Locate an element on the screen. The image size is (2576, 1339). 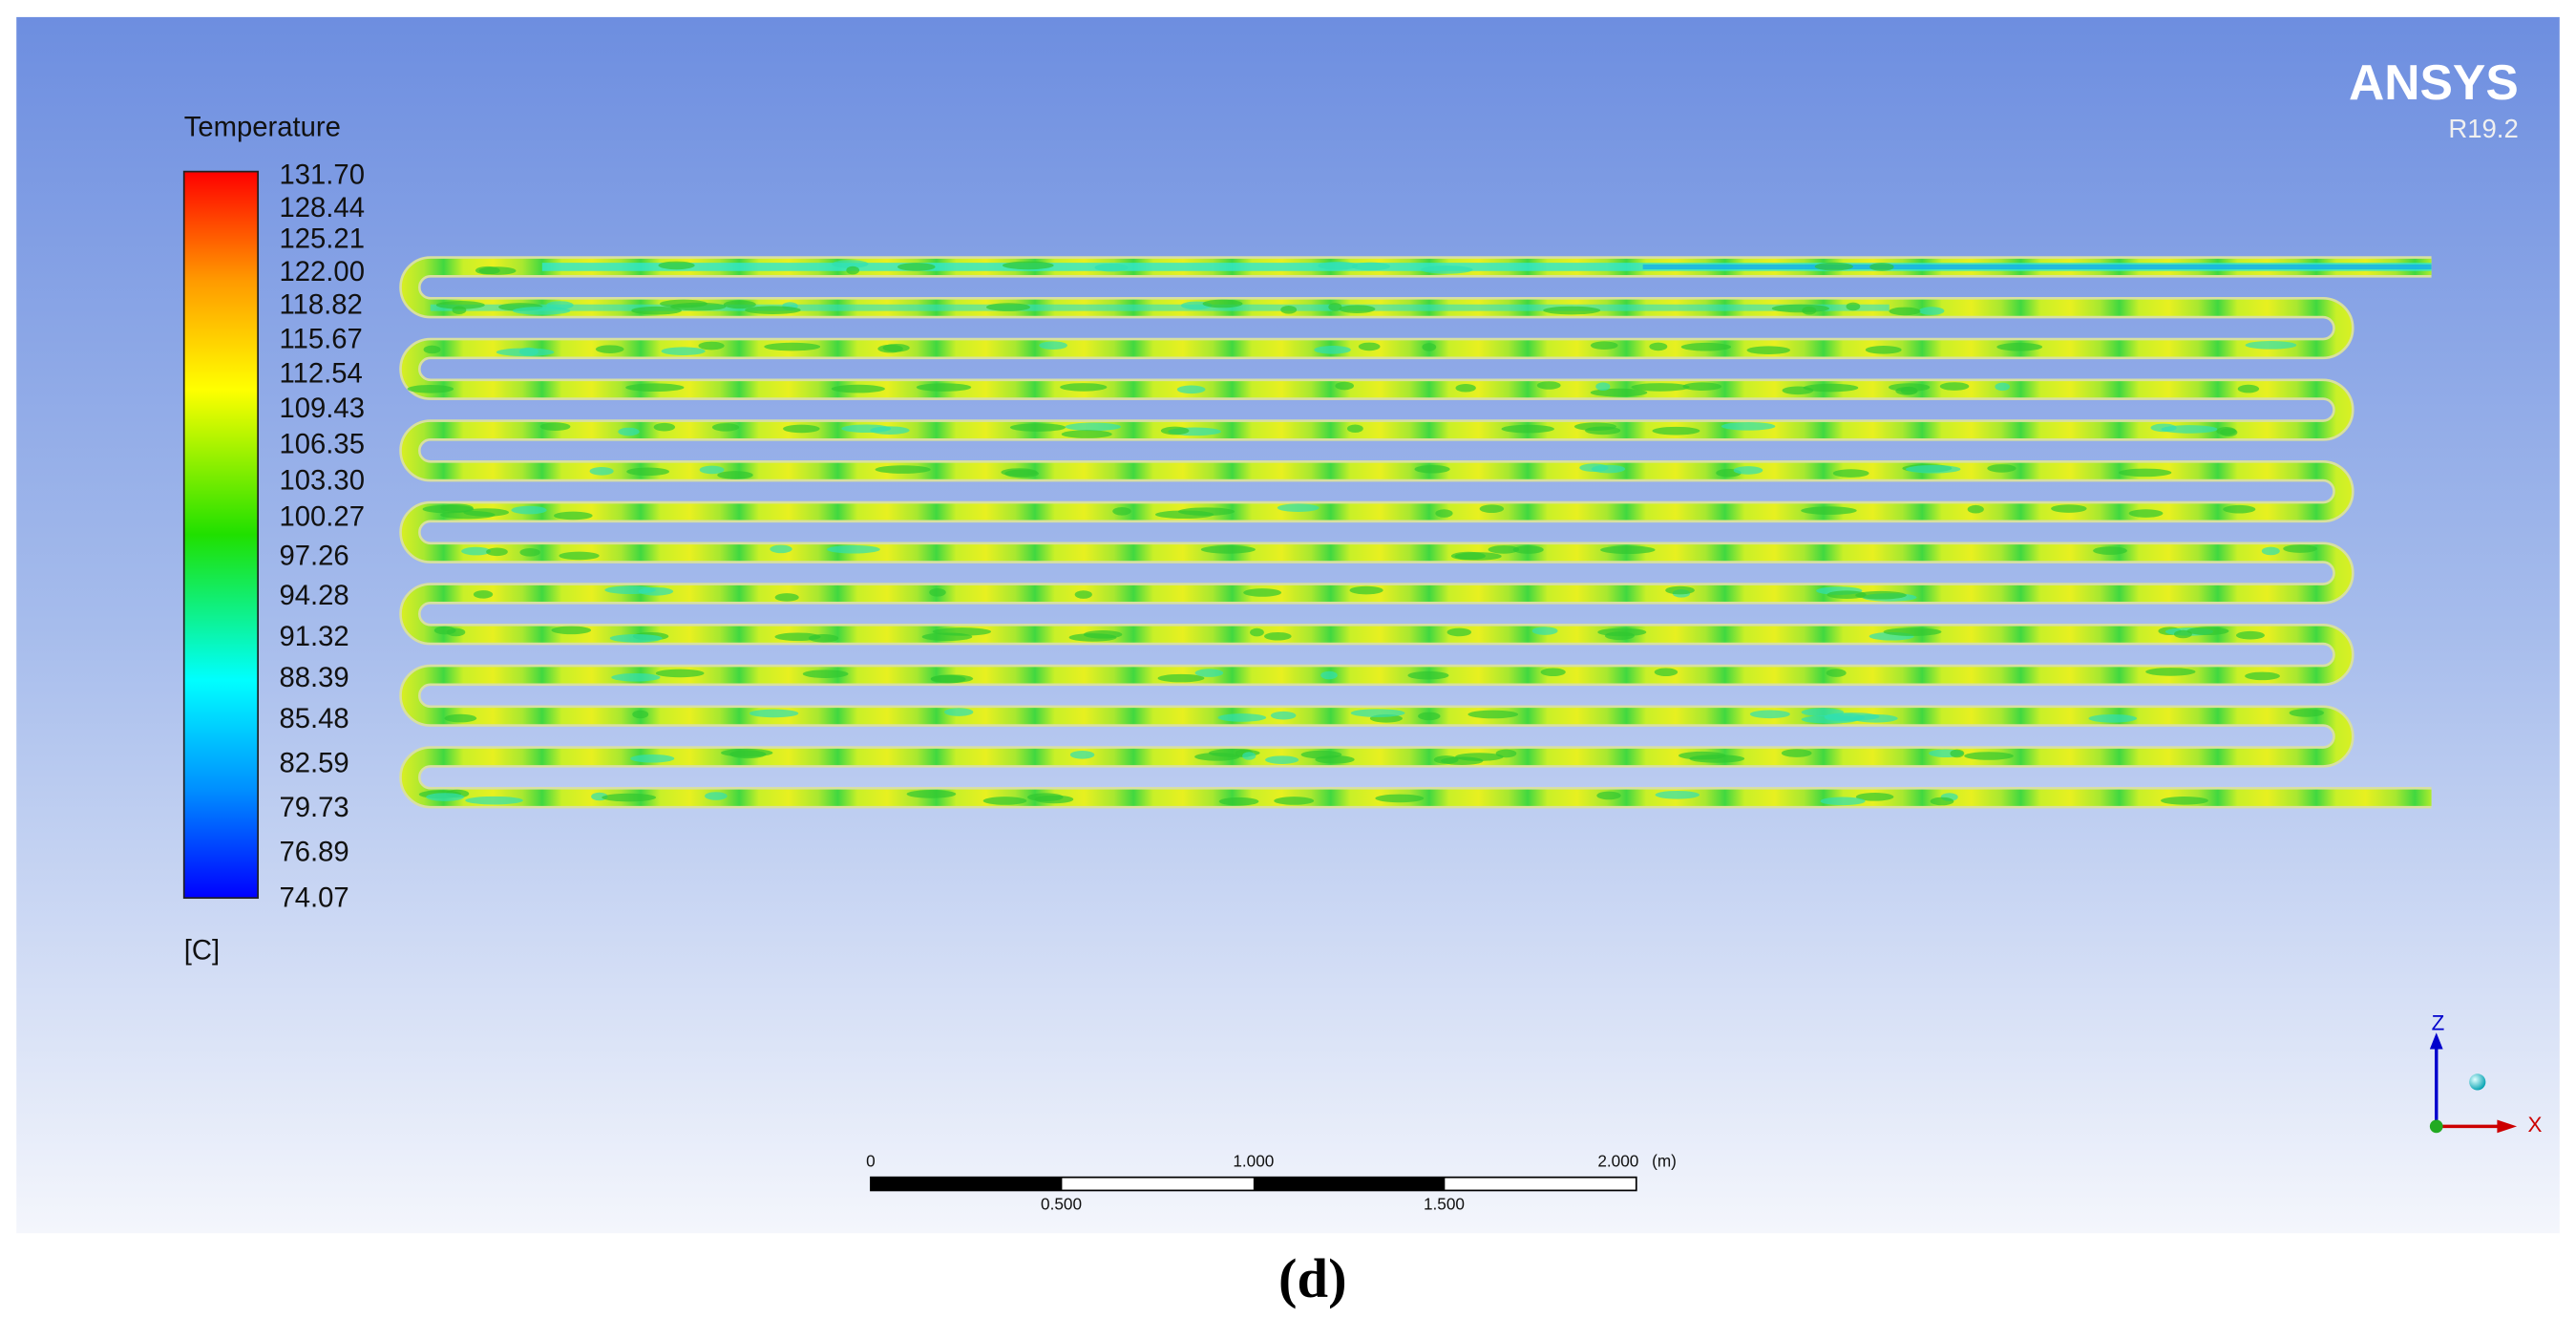
origin is located at coordinates (2436, 1126).